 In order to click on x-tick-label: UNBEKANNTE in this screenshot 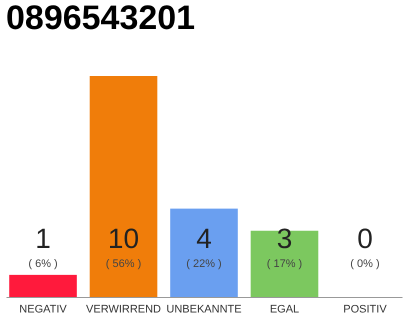, I will do `click(204, 310)`.